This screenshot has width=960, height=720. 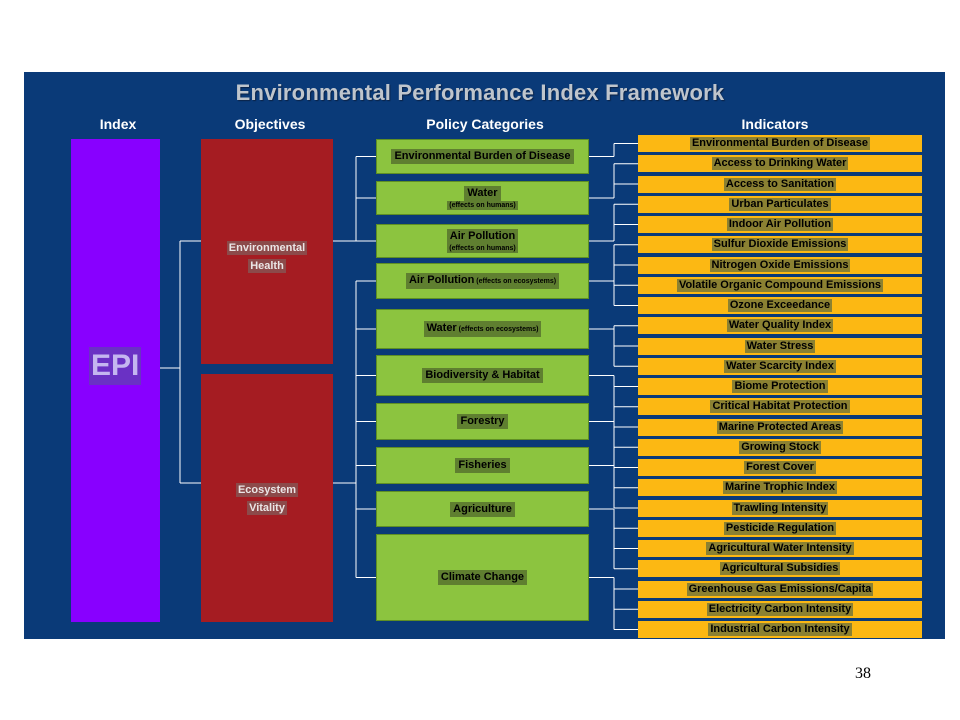 I want to click on indicator-label: Marine Protected Areas, so click(x=780, y=427).